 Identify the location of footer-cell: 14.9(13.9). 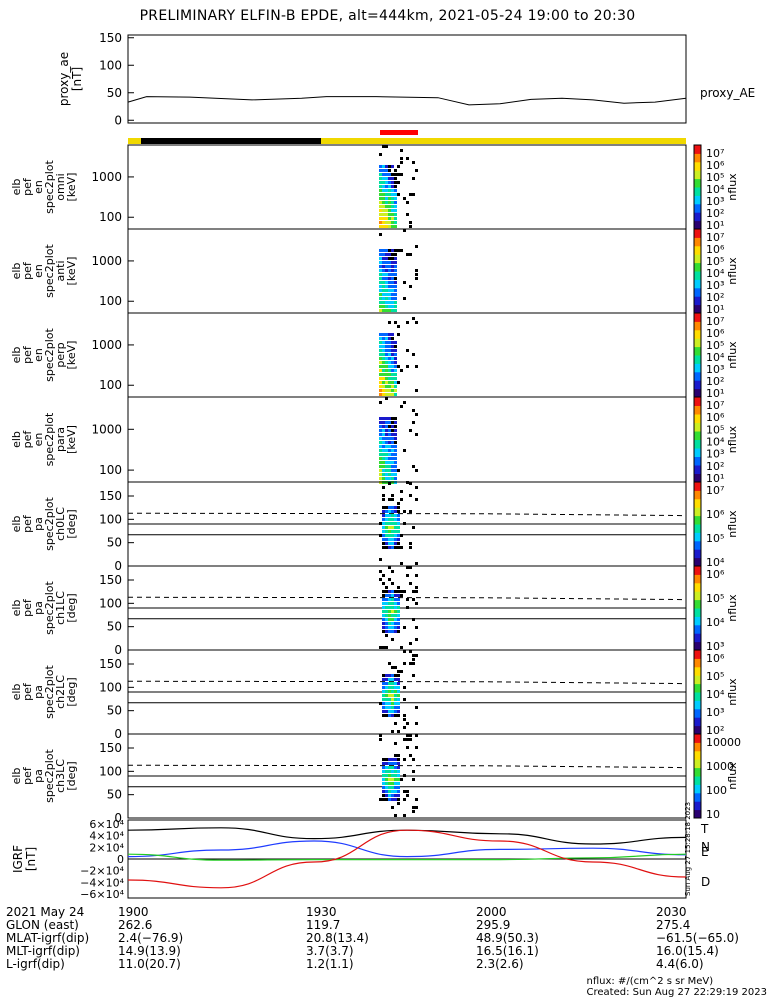
(149, 951).